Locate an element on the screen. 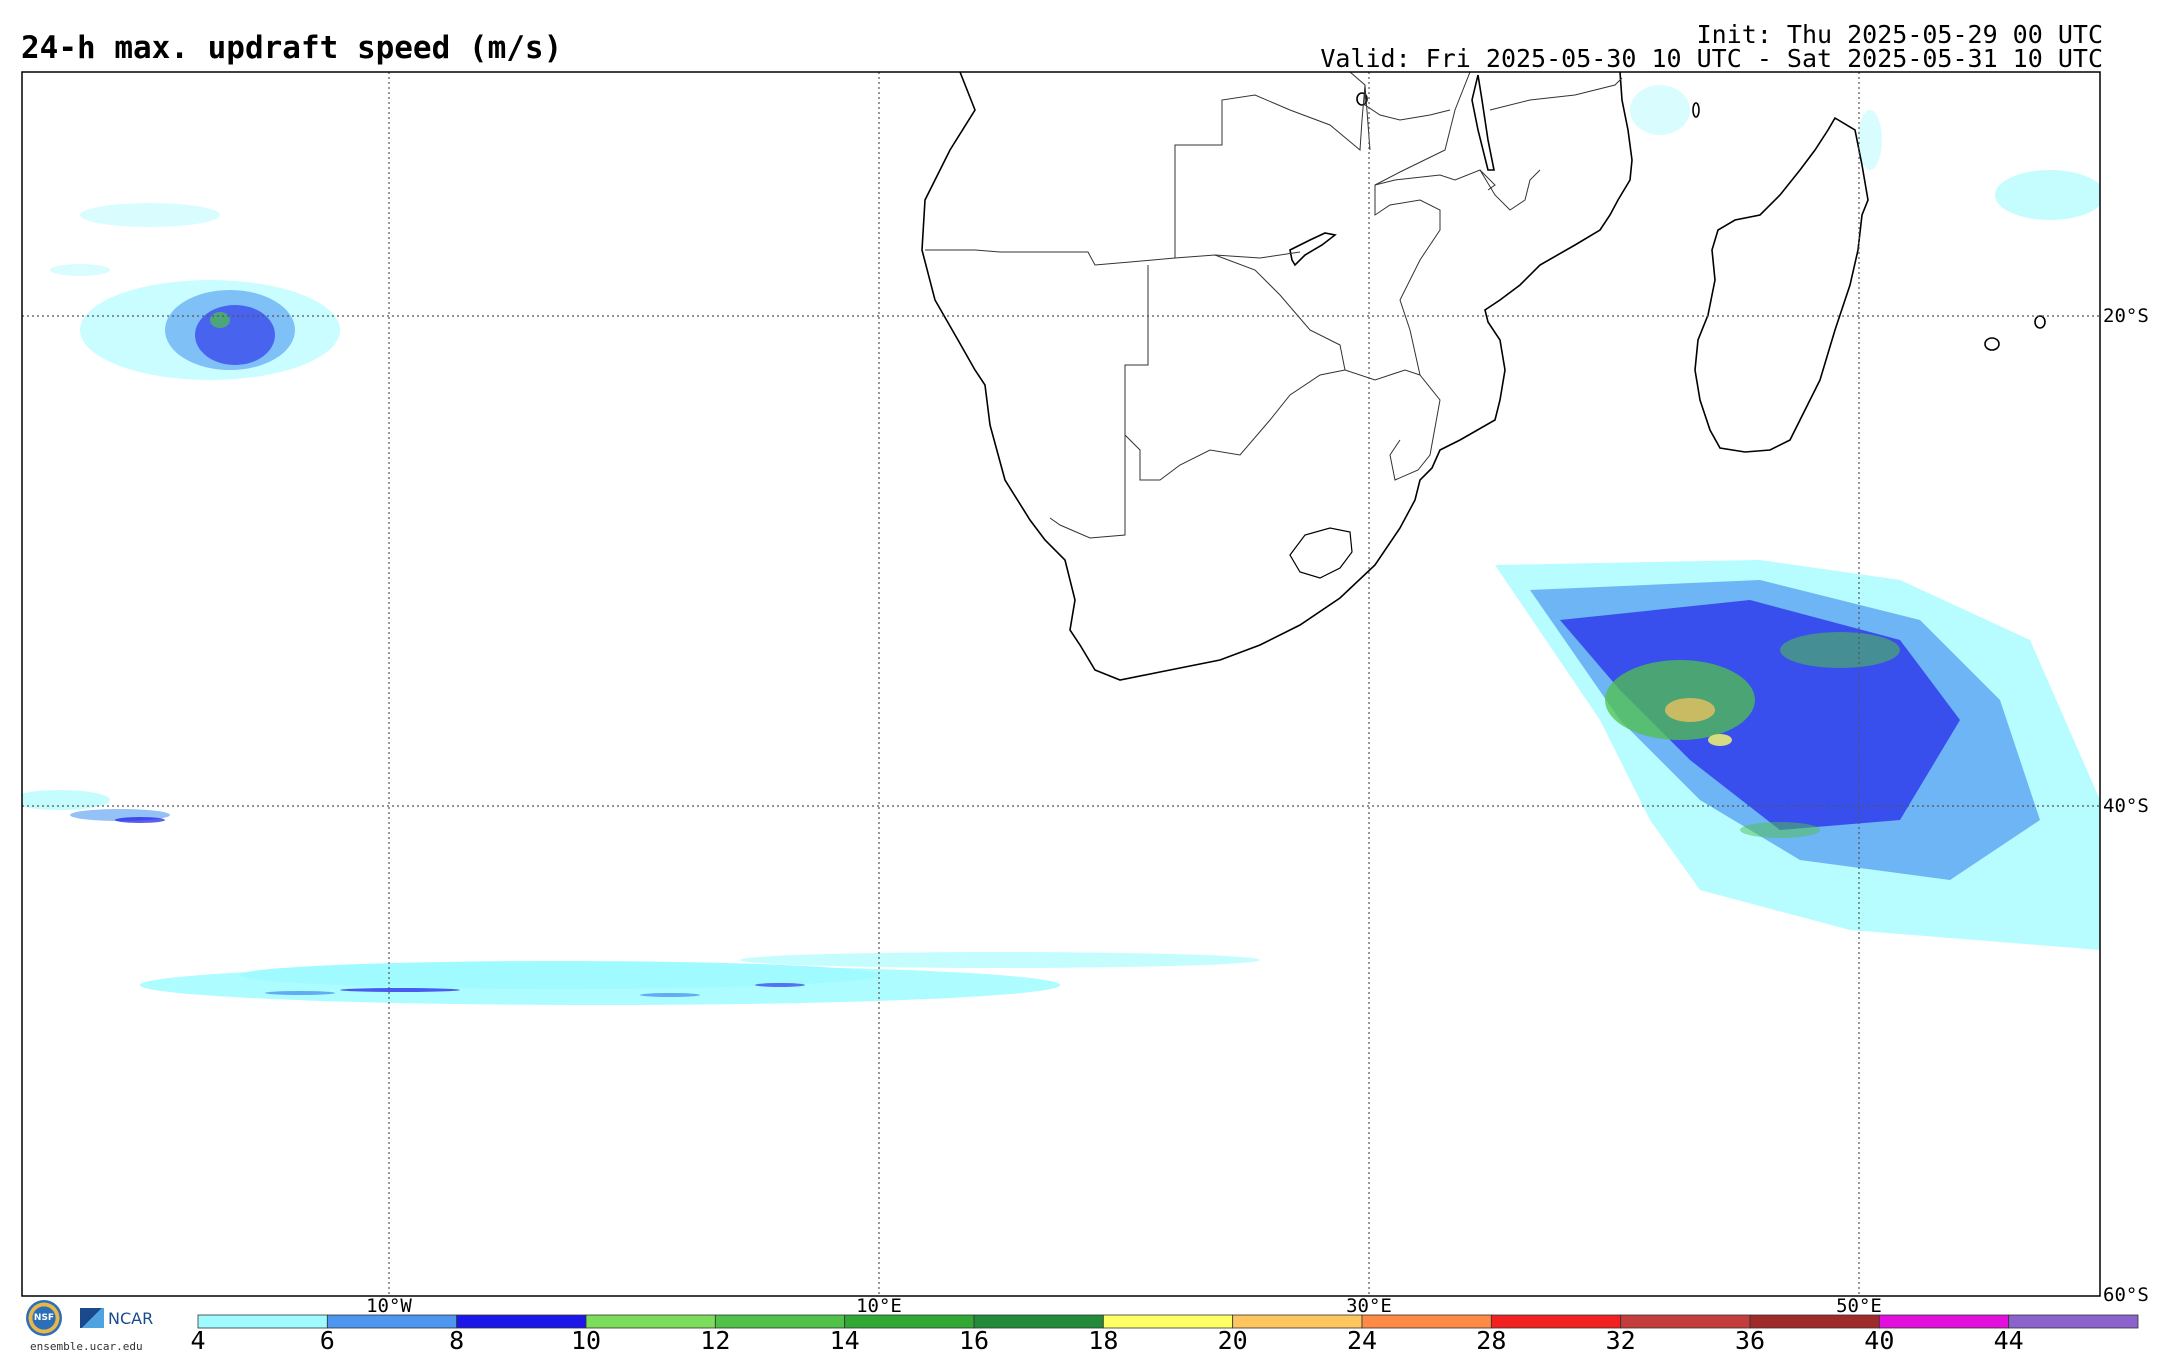 The width and height of the screenshot is (2160, 1355). colorbar-tick-label: 44 is located at coordinates (2008, 1340).